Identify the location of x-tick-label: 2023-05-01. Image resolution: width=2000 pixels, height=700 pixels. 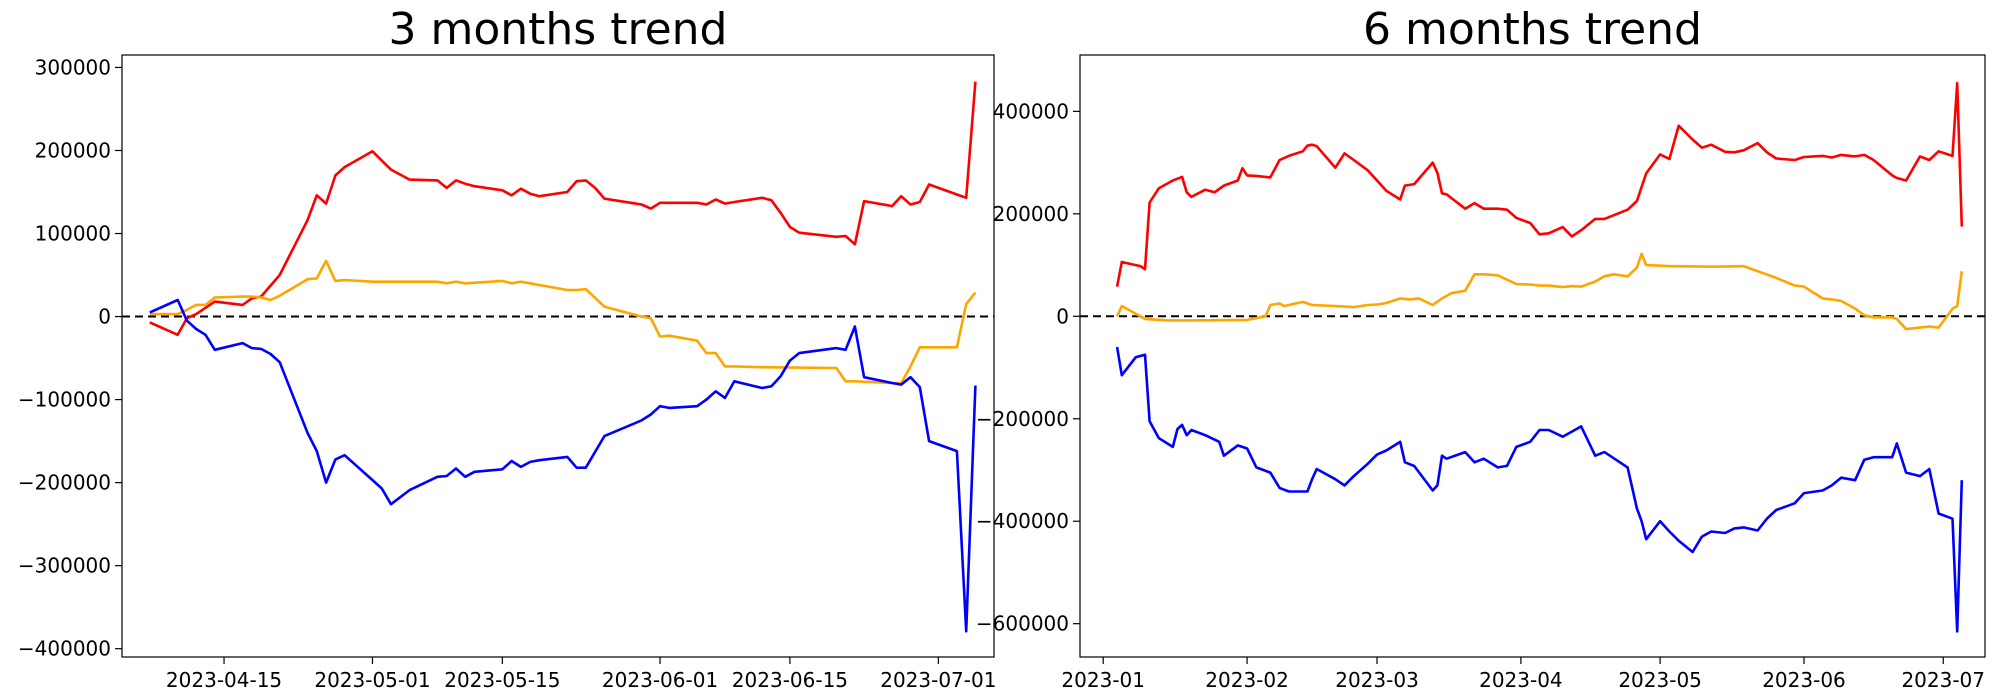
(372, 680).